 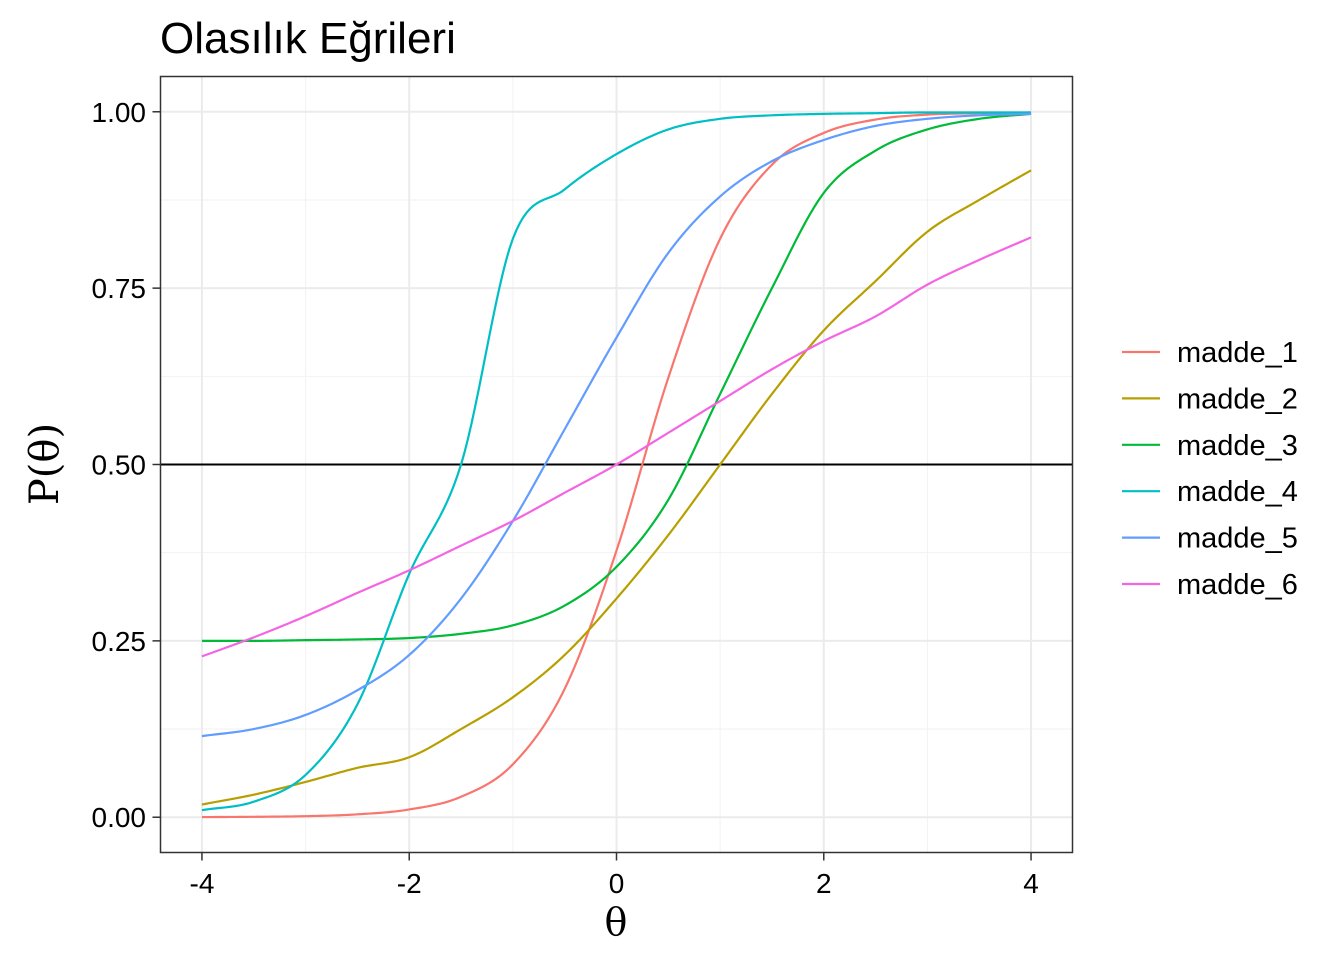 I want to click on y-tick-label: 0.50, so click(x=119, y=465).